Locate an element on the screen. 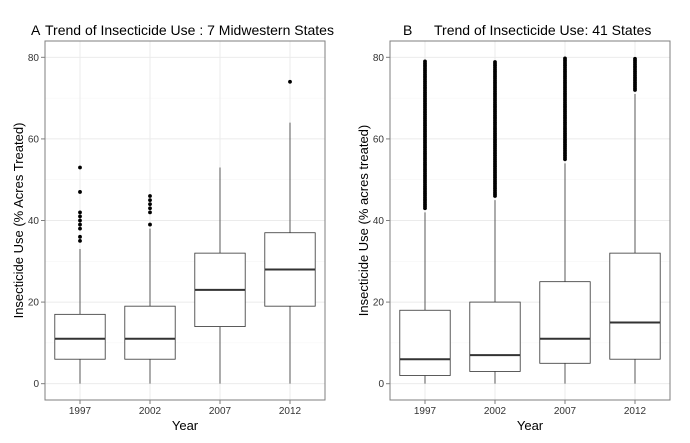 The width and height of the screenshot is (690, 443). panel-tag: B is located at coordinates (407, 30).